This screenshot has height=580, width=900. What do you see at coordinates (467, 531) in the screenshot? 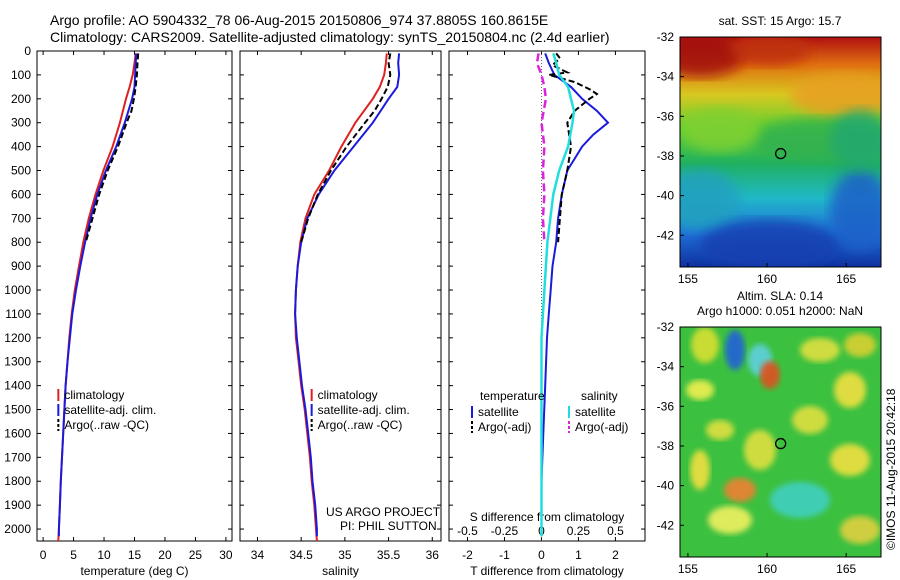
I see `s-diff-tick-label: -0.5` at bounding box center [467, 531].